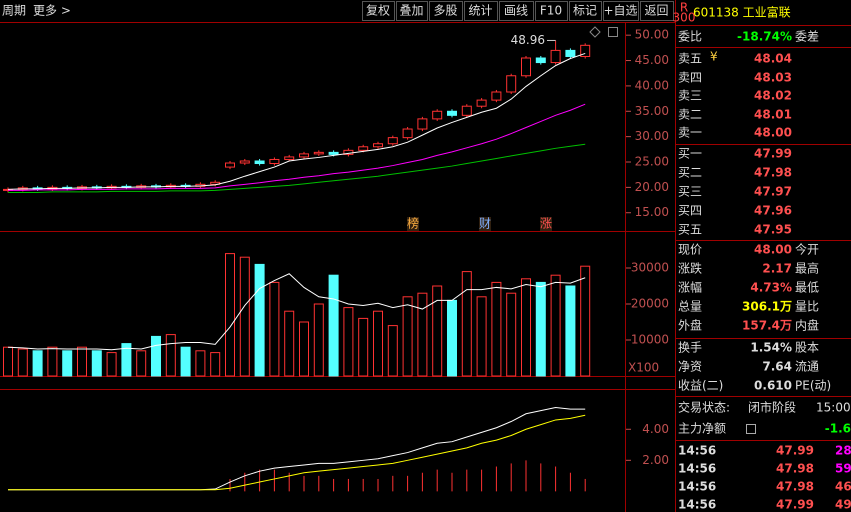  Describe the element at coordinates (795, 487) in the screenshot. I see `trade-price: 47.98` at that location.